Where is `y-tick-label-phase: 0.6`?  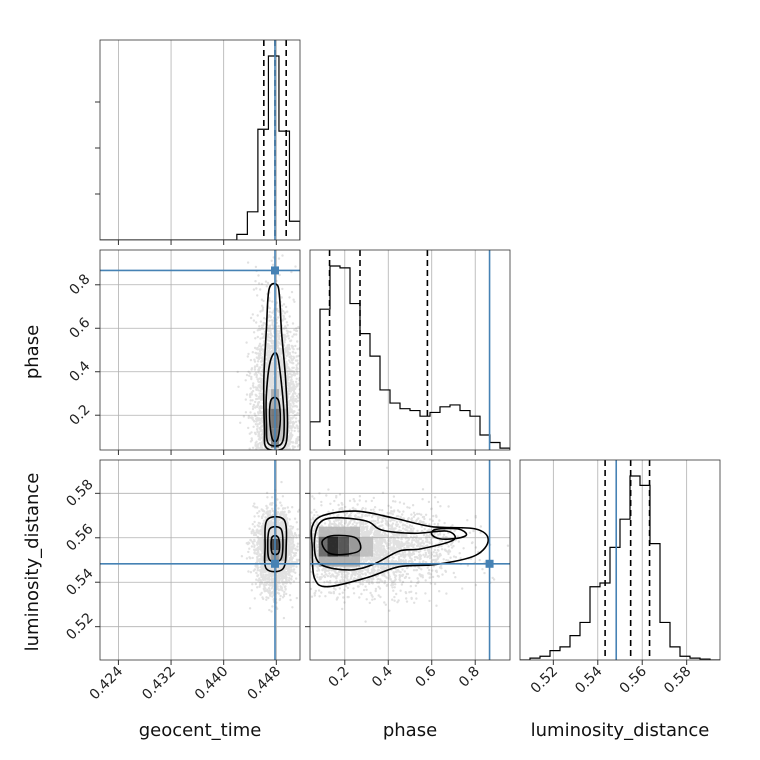
y-tick-label-phase: 0.6 is located at coordinates (79, 328).